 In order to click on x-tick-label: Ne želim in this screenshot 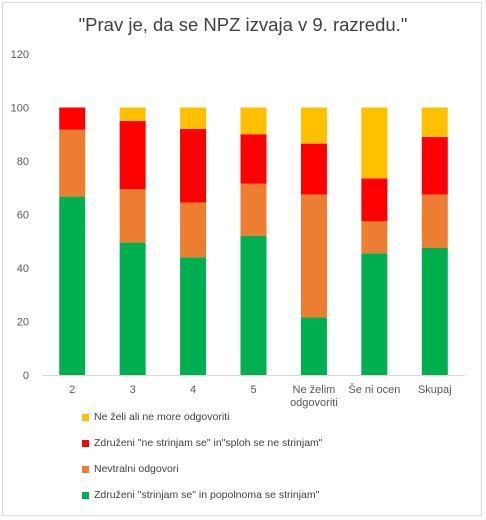, I will do `click(314, 390)`.